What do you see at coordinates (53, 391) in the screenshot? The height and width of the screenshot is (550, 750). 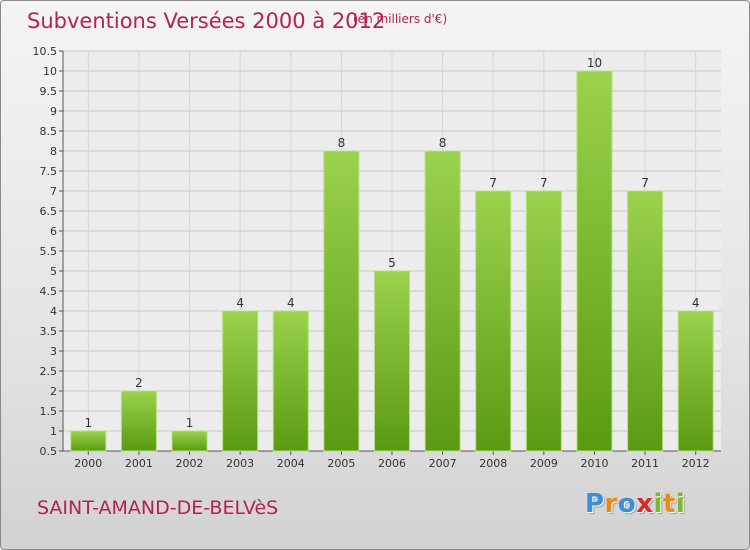 I see `y-tick-label: 2` at bounding box center [53, 391].